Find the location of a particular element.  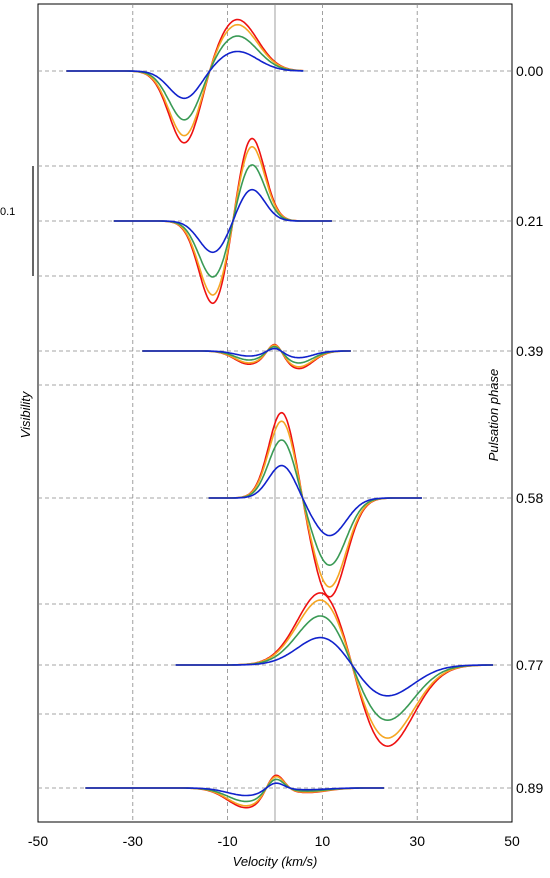

x-tick-label: -30 is located at coordinates (133, 841).